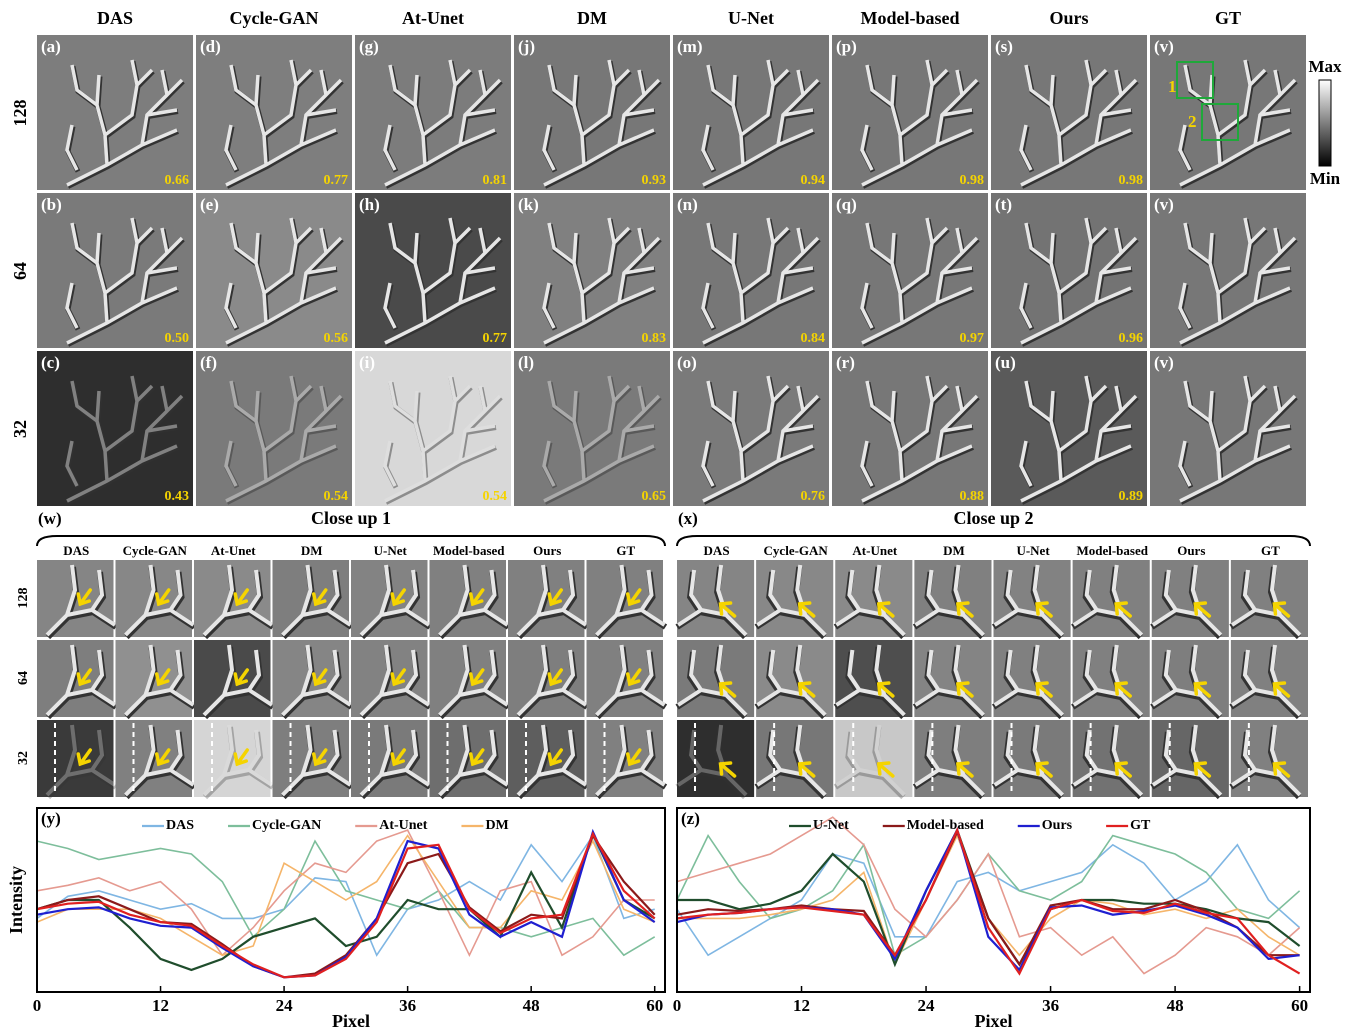 This screenshot has width=1354, height=1031. I want to click on legend-label: U-Net, so click(831, 825).